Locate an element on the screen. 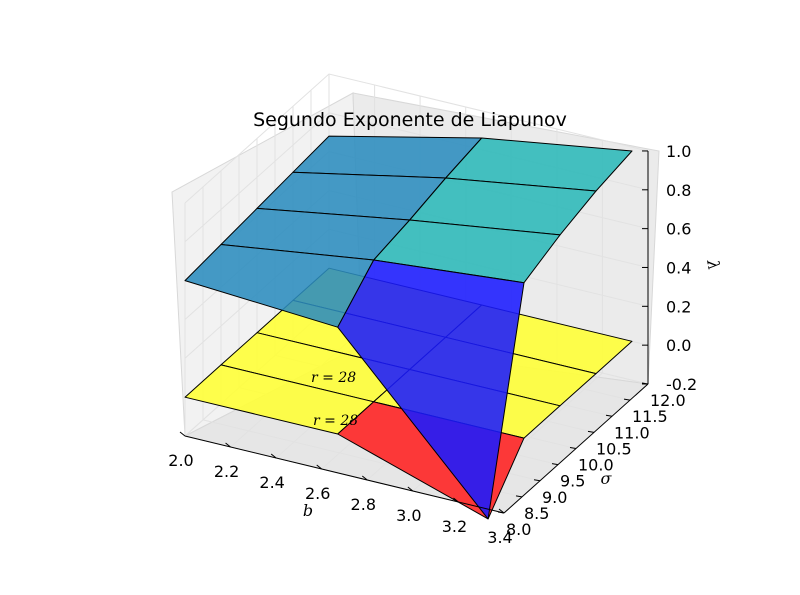 The width and height of the screenshot is (800, 595). sigma-tick-label-3: 9.5 is located at coordinates (572, 481).